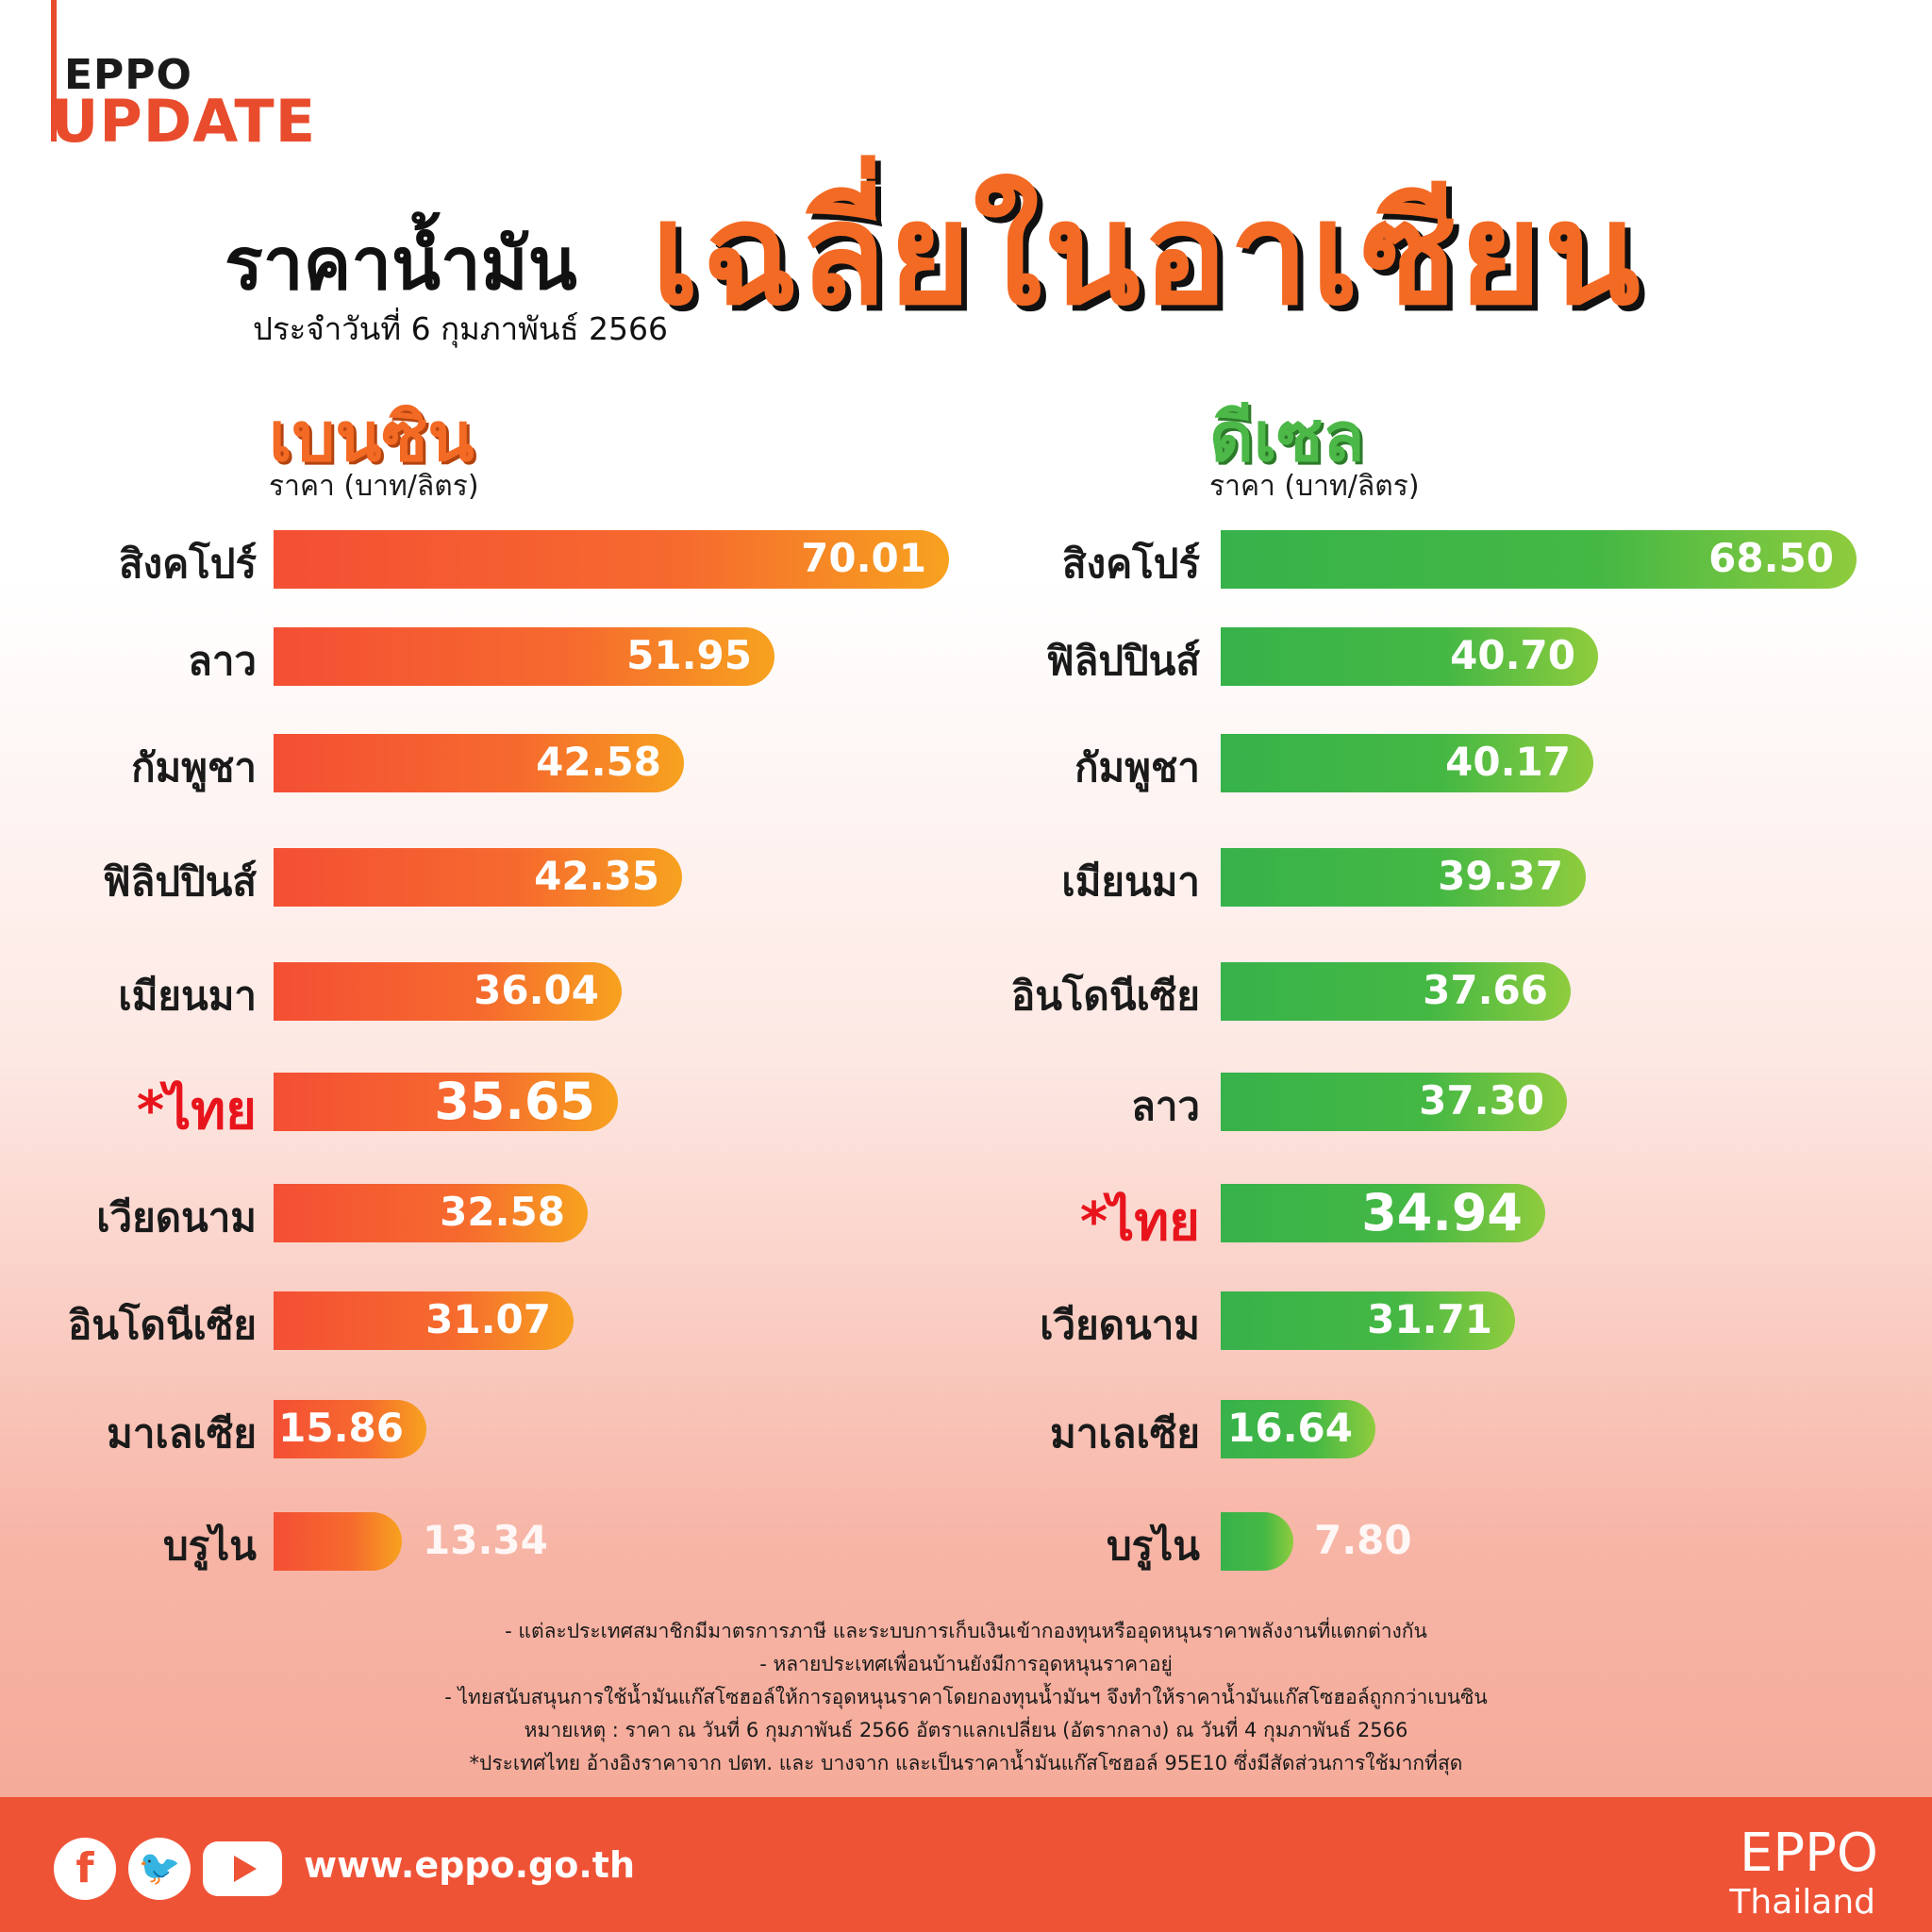  I want to click on youtube-icon, so click(243, 1868).